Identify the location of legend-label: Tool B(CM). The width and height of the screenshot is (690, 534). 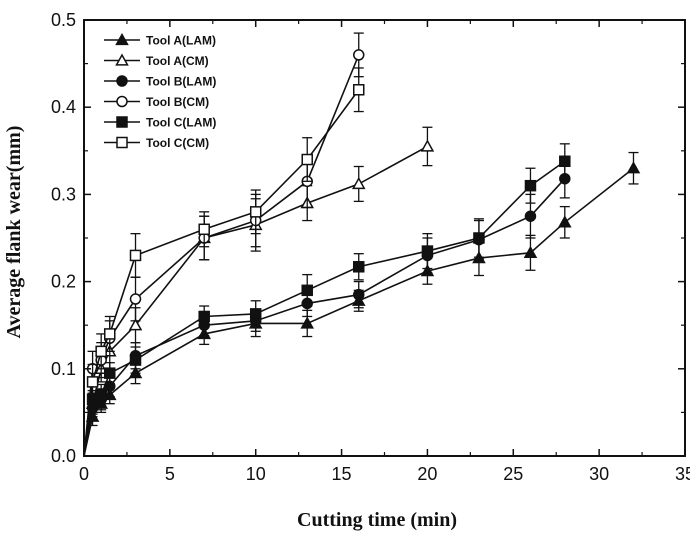
(177, 102).